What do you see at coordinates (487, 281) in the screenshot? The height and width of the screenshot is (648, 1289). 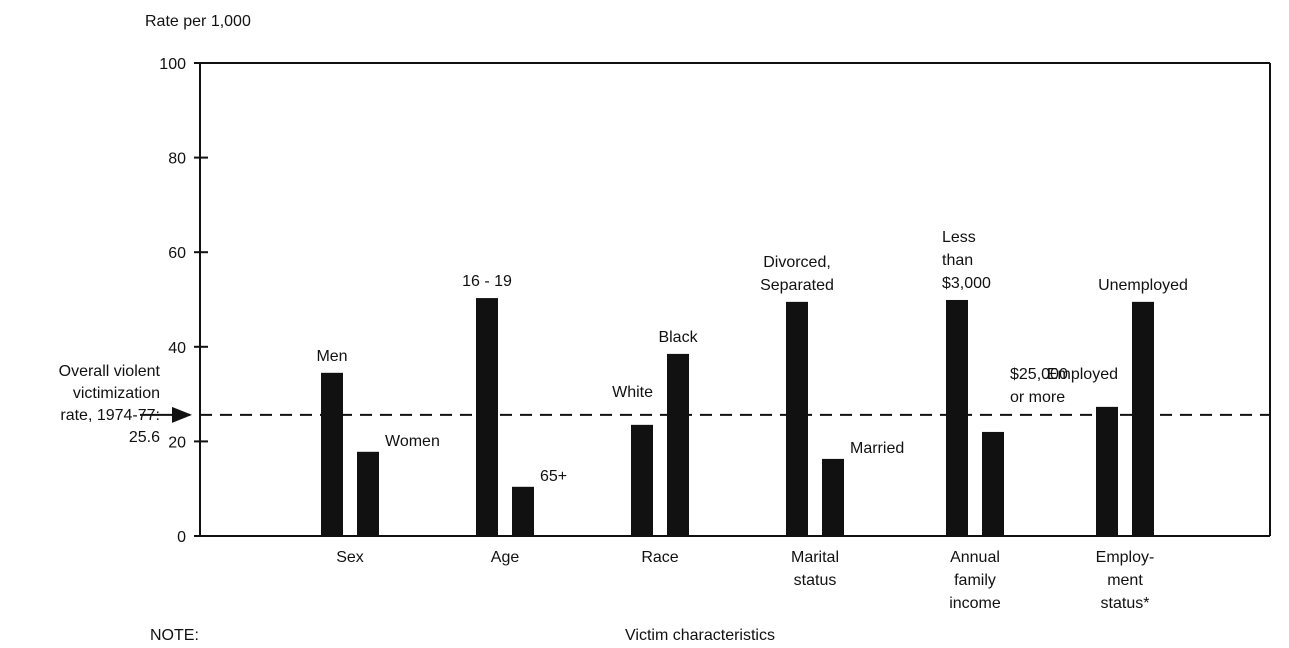 I see `bar-label: 16 - 19` at bounding box center [487, 281].